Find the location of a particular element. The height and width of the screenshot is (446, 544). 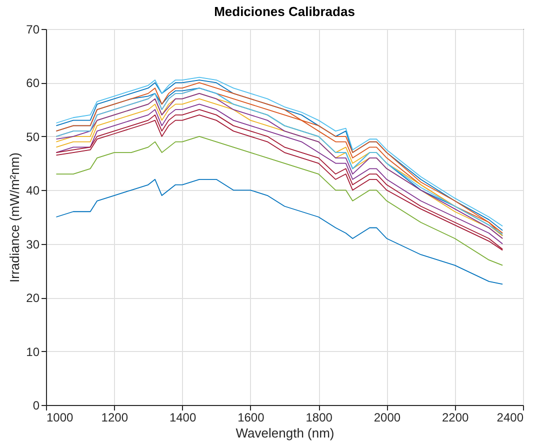

chart-title: Mediciones Calibradas is located at coordinates (284, 11).